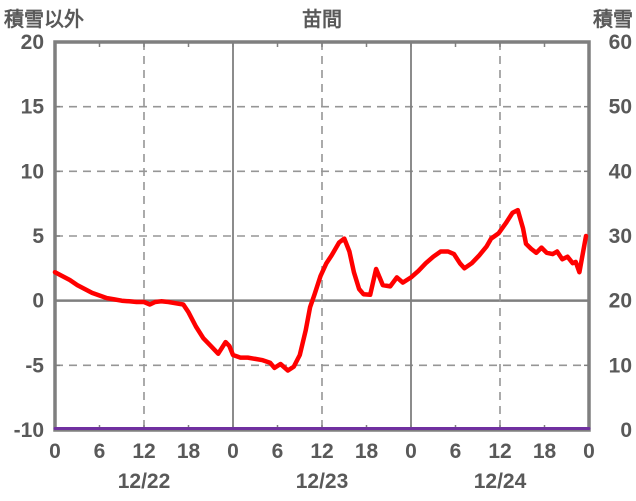 The width and height of the screenshot is (636, 501). Describe the element at coordinates (29, 430) in the screenshot. I see `left-axis-tick-label: -10` at that location.